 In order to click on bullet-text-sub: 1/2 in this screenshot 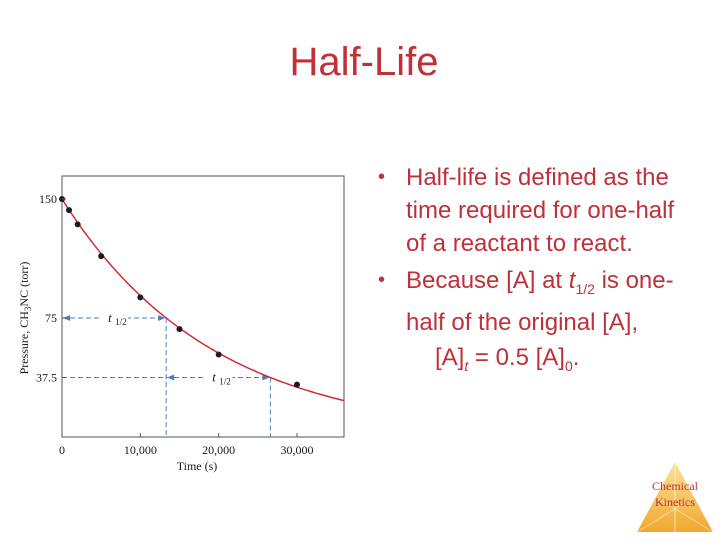, I will do `click(585, 288)`.